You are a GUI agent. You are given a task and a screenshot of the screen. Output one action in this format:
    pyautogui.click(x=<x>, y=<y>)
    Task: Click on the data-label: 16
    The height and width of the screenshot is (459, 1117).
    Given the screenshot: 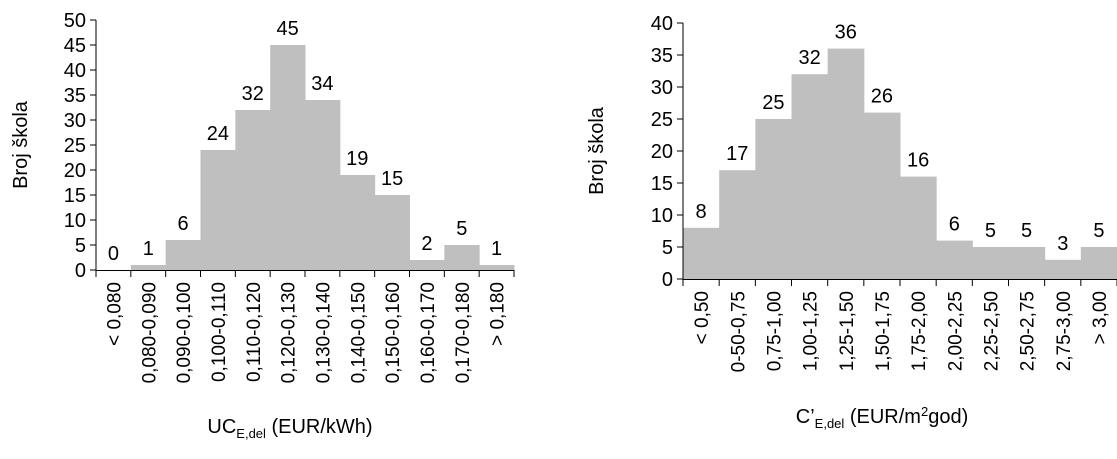 What is the action you would take?
    pyautogui.click(x=918, y=161)
    